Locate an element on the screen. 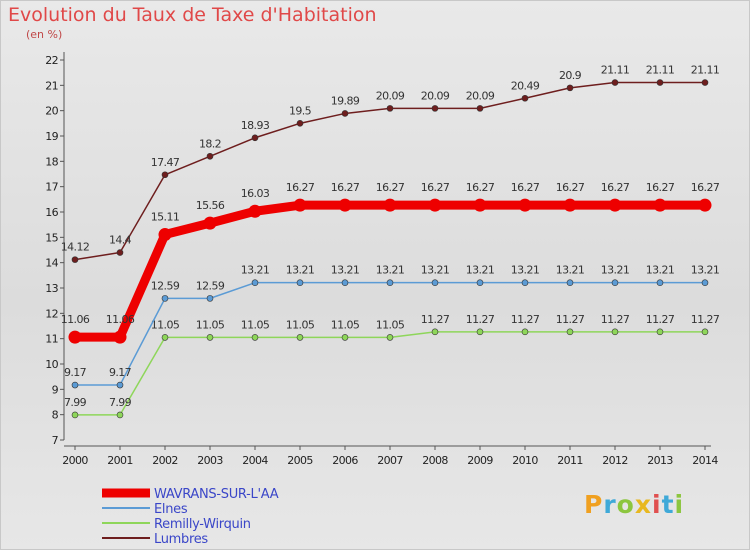  data-label: 17.47 is located at coordinates (165, 162).